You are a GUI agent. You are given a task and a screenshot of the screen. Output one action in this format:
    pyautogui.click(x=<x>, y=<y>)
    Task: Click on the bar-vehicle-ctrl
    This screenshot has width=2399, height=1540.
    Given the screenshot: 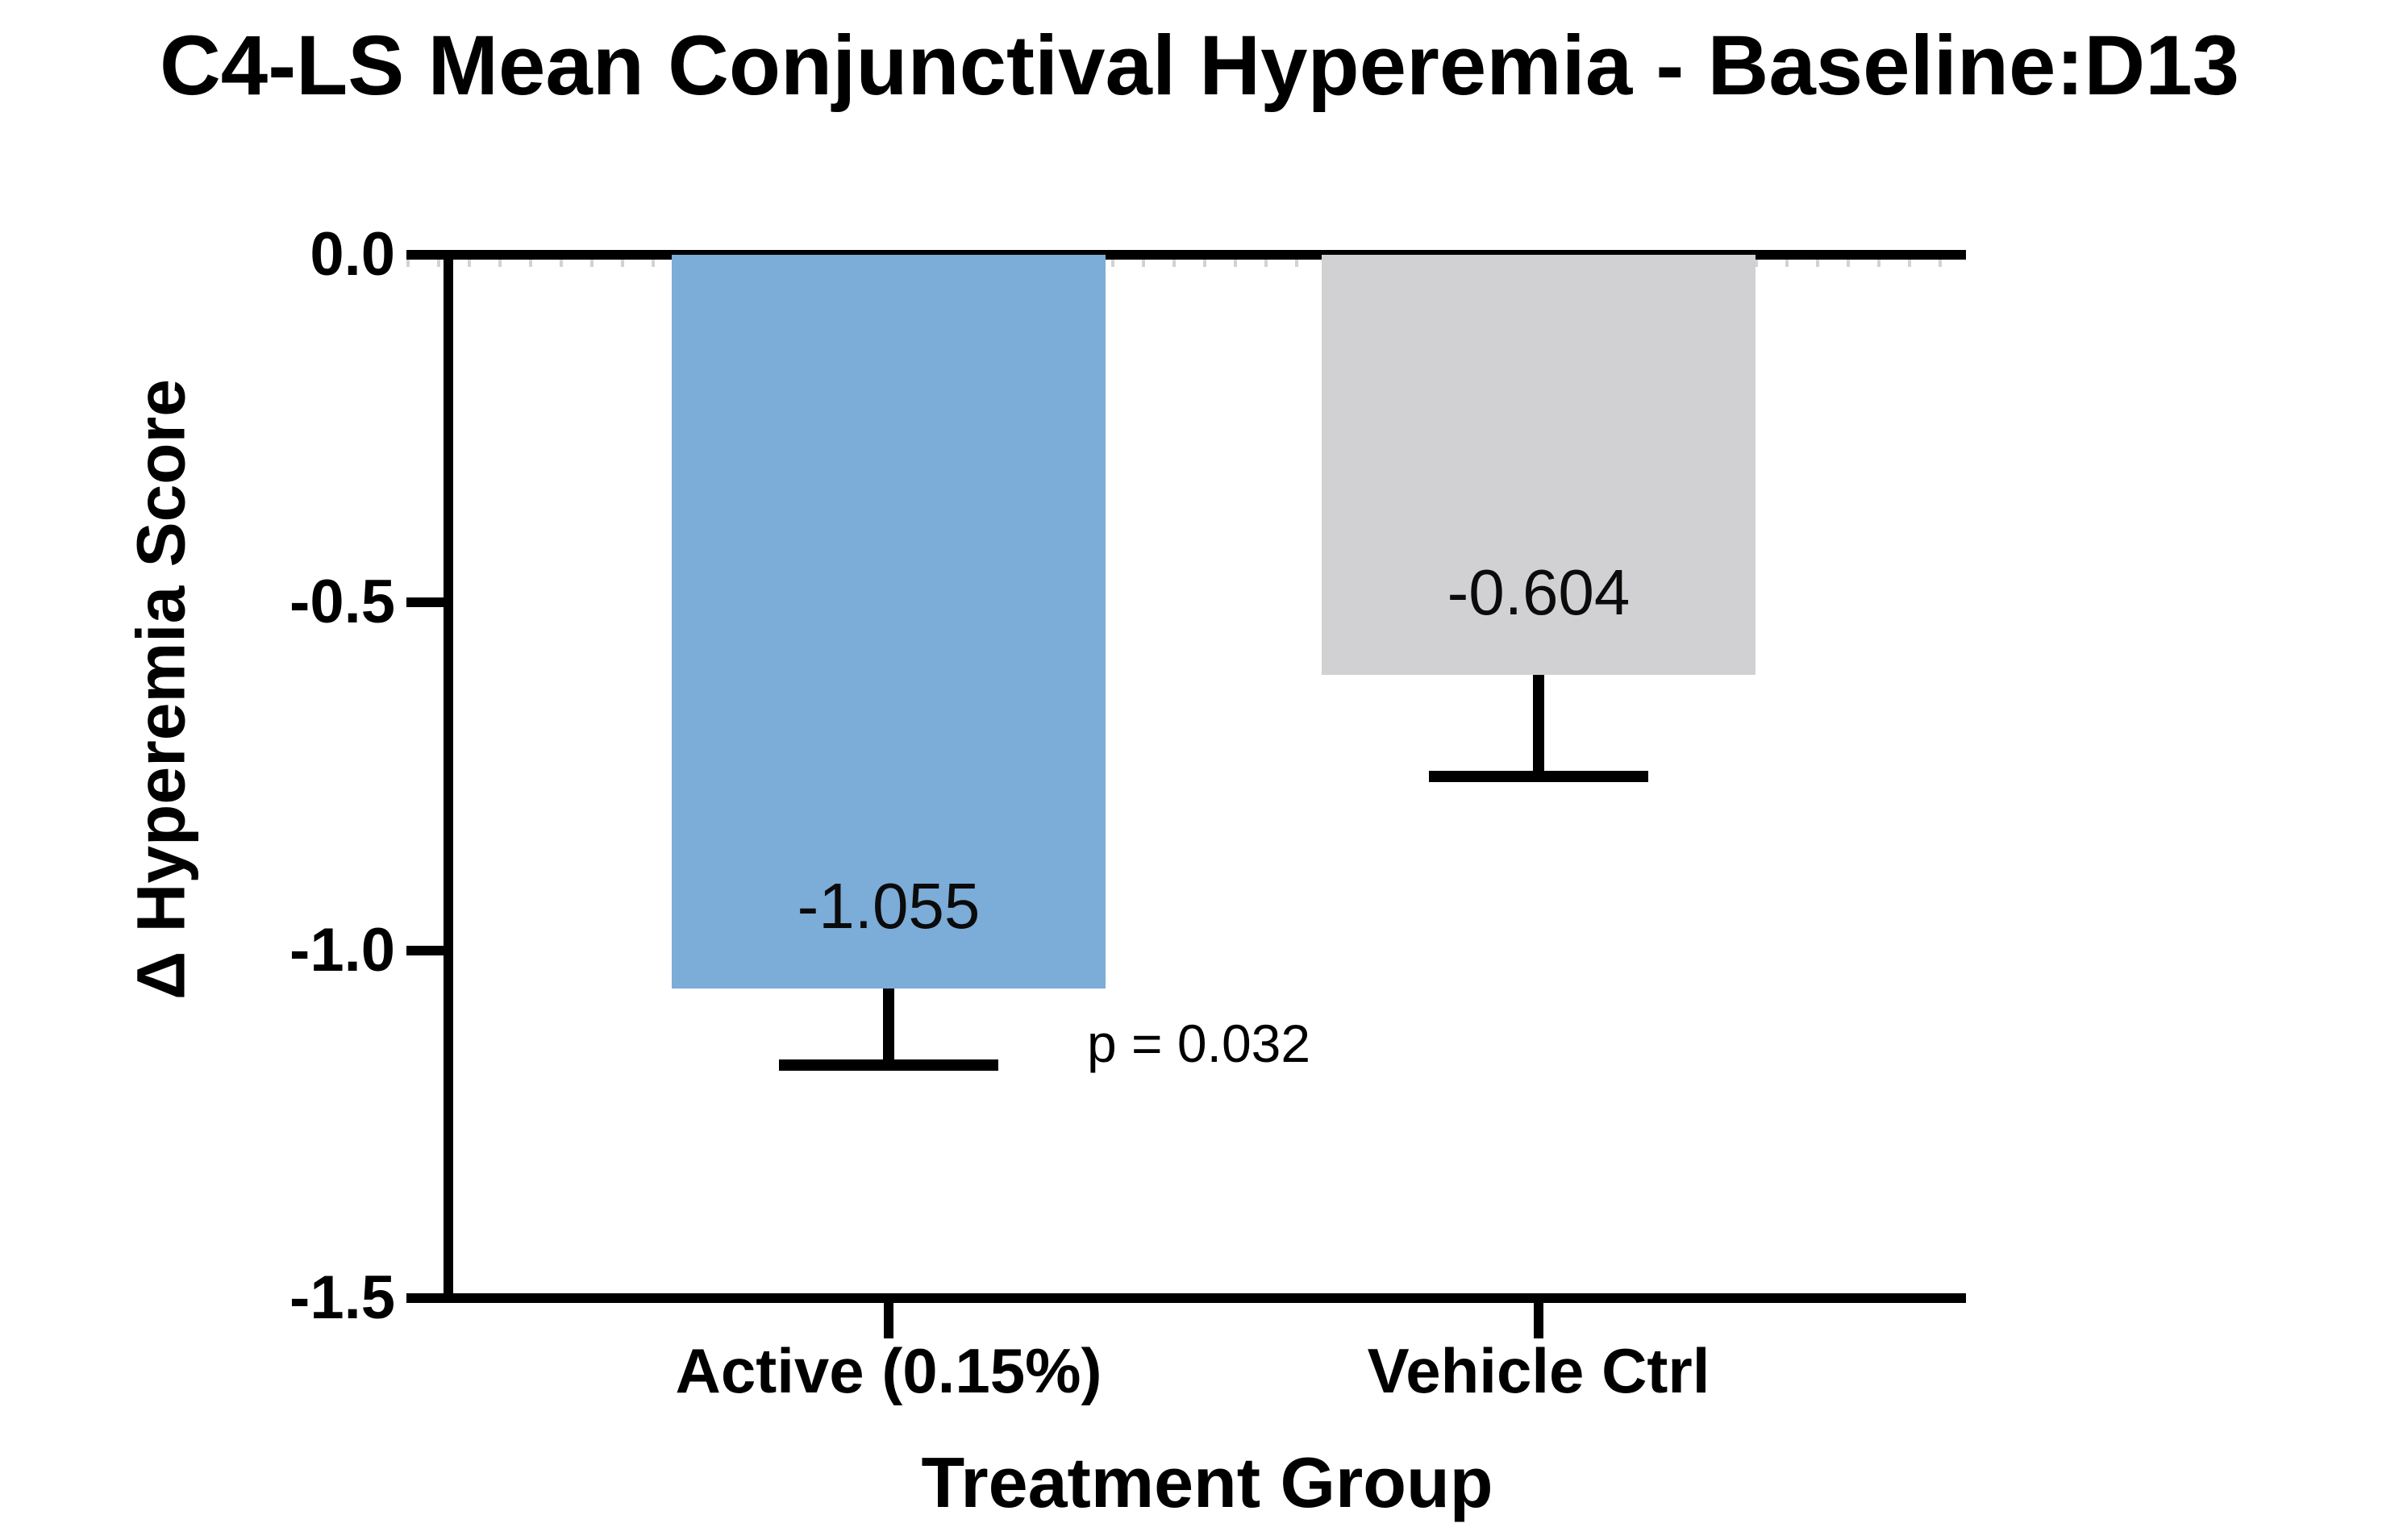 What is the action you would take?
    pyautogui.click(x=1539, y=465)
    